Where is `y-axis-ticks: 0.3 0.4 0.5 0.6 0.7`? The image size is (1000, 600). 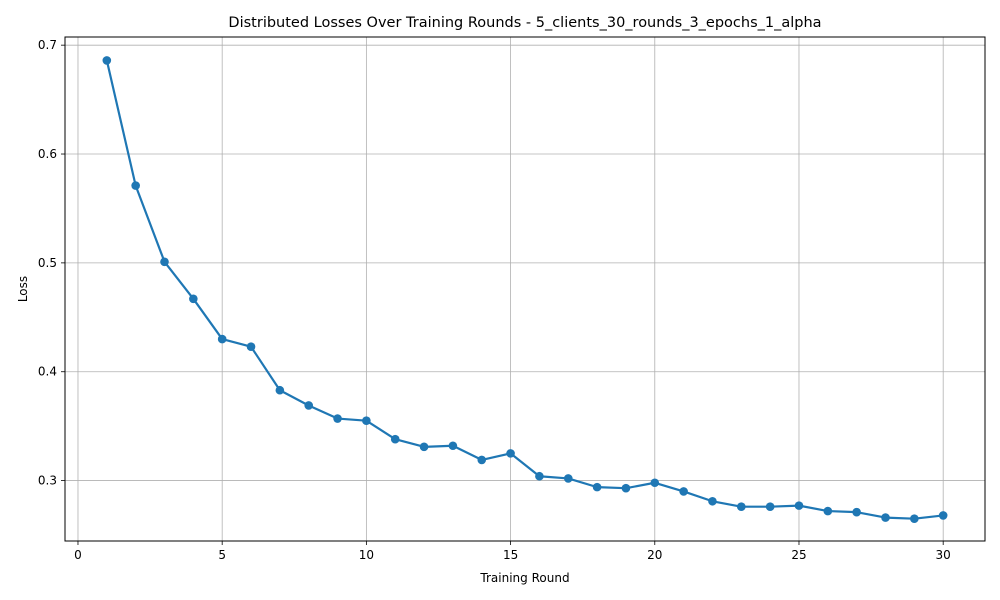 y-axis-ticks: 0.3 0.4 0.5 0.6 0.7 is located at coordinates (51, 263).